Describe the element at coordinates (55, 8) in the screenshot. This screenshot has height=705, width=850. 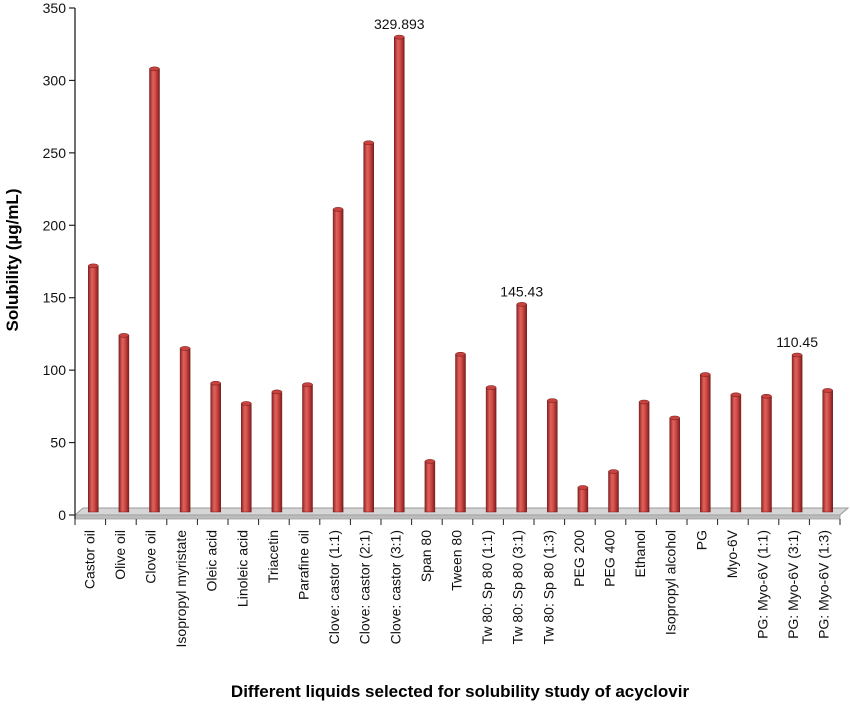
I see `y-tick-label: 350` at that location.